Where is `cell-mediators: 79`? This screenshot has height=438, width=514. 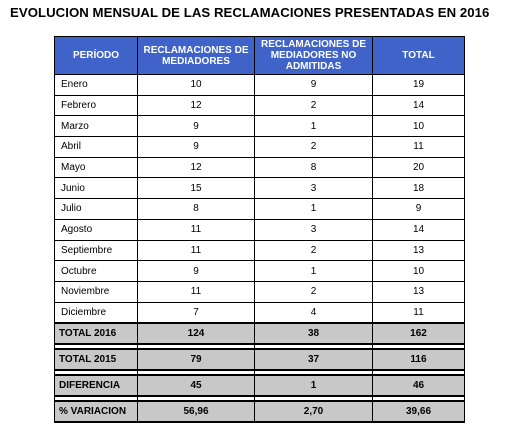 cell-mediators: 79 is located at coordinates (196, 360).